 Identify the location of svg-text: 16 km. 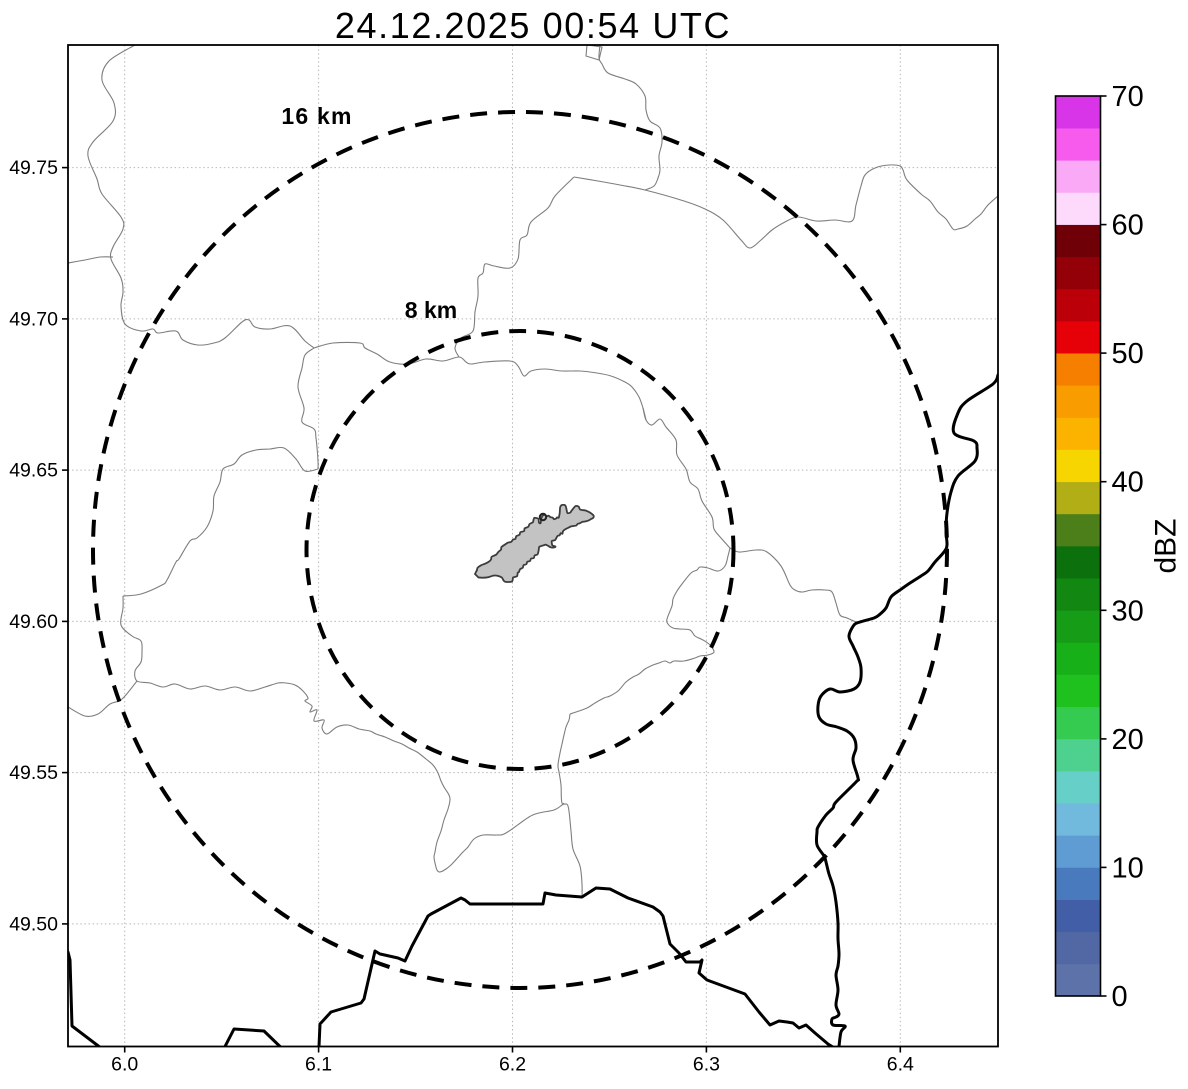
(316, 116).